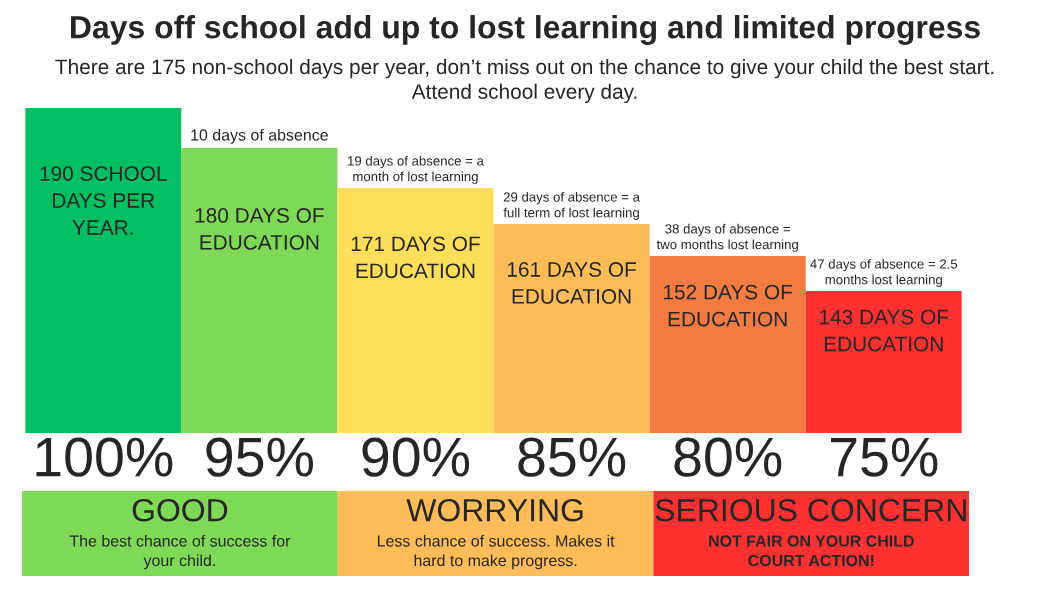  What do you see at coordinates (811, 551) in the screenshot?
I see `text: NOT FAIR ON YOUR CHILD COURT ACTION!` at bounding box center [811, 551].